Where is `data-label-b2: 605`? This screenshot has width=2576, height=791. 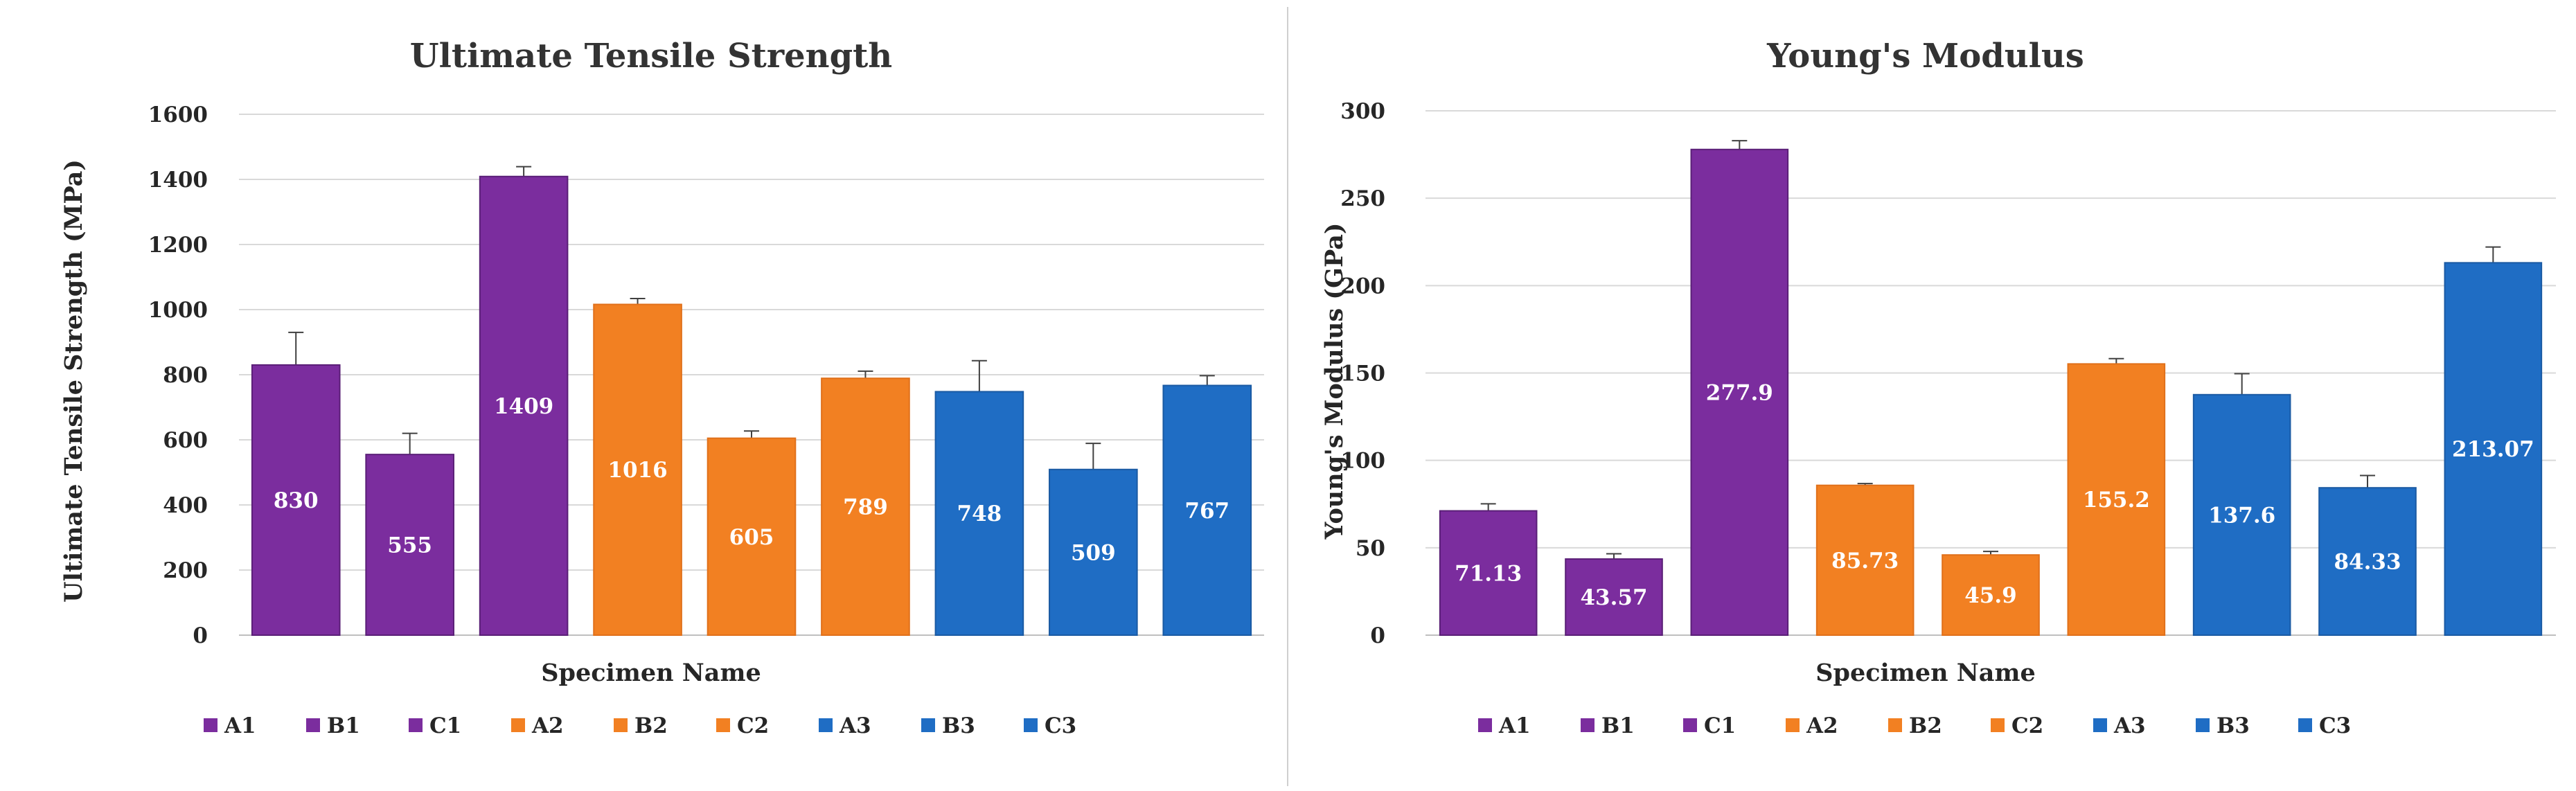 data-label-b2: 605 is located at coordinates (751, 537).